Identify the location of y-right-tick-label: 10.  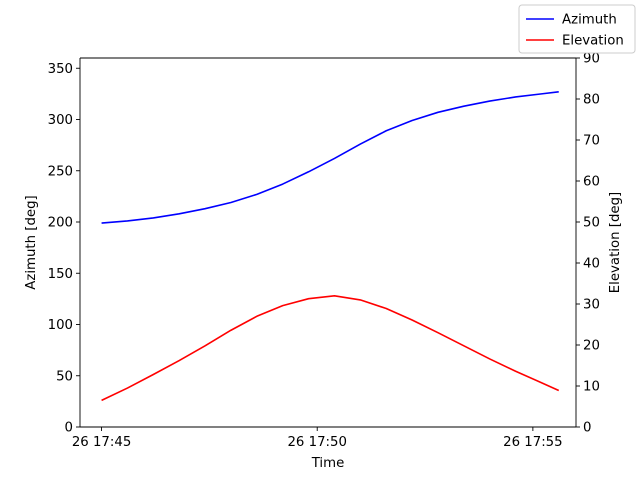
(591, 387).